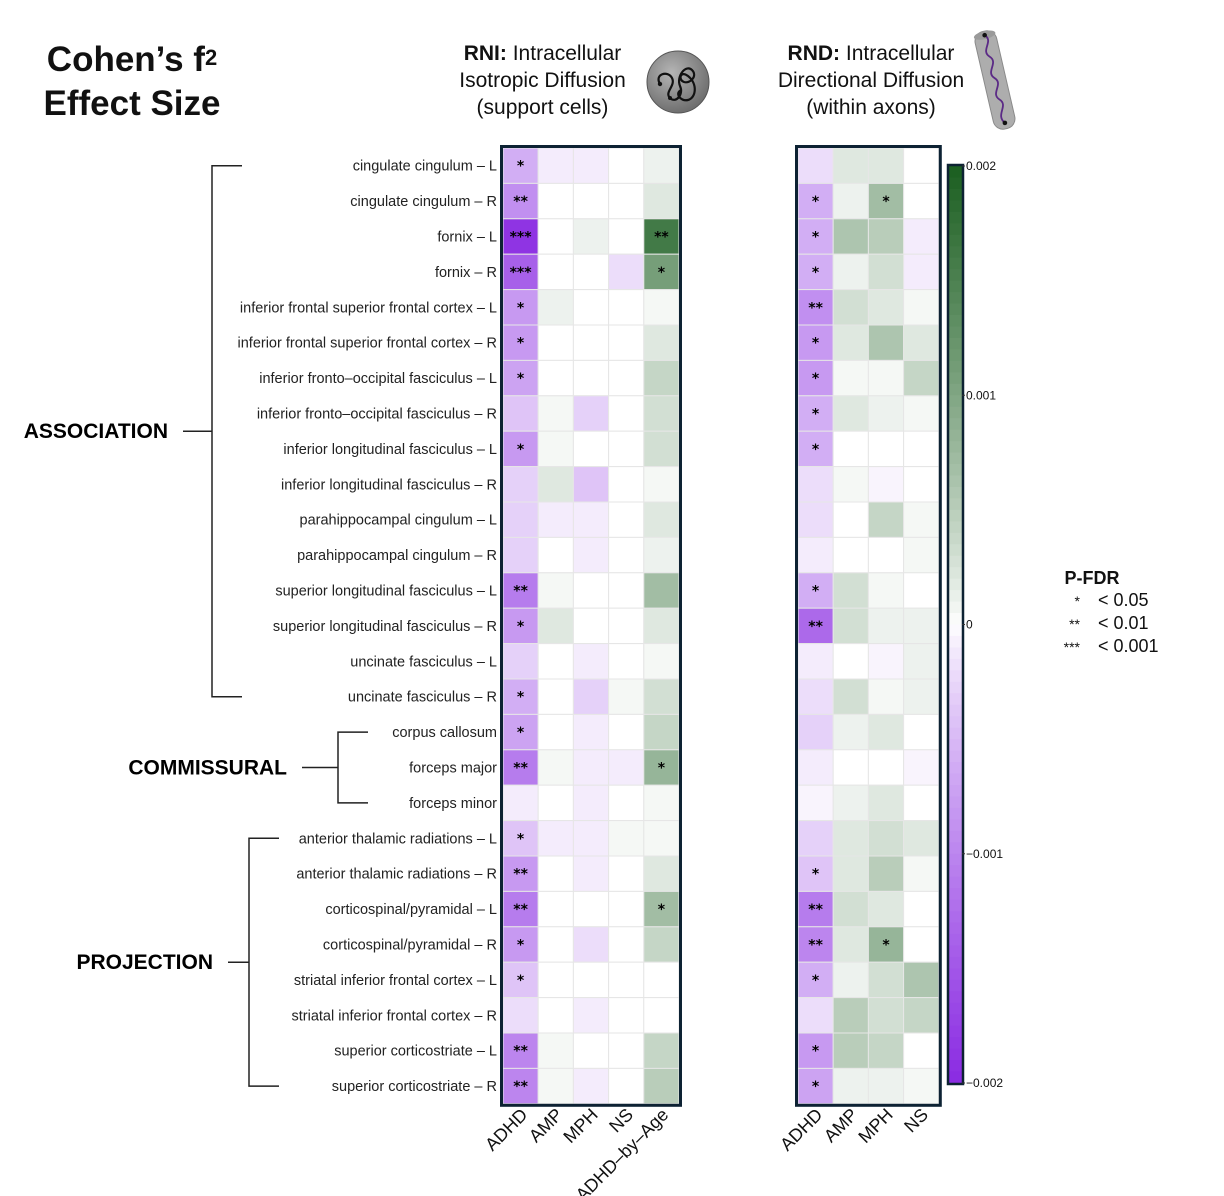 The image size is (1224, 1196). I want to click on legend-label: < 0.001, so click(1128, 646).